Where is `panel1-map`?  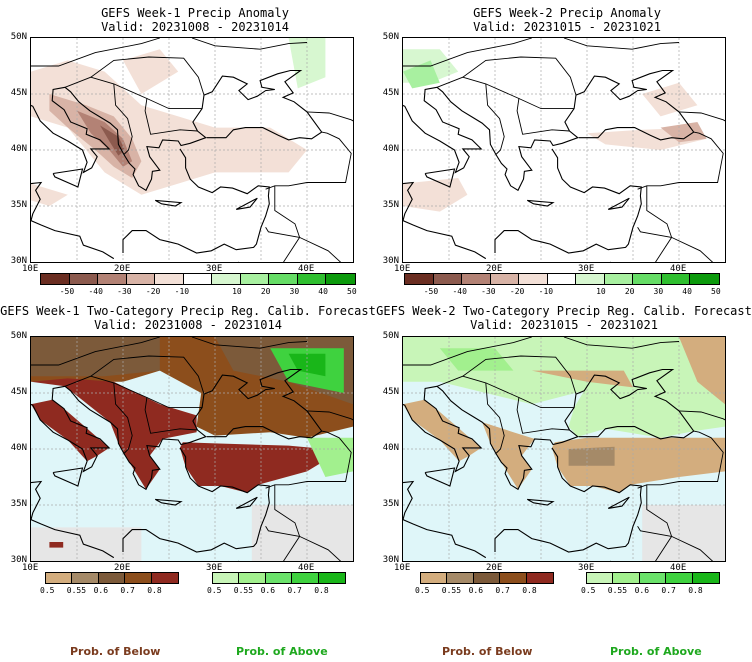
panel1-map is located at coordinates (192, 150).